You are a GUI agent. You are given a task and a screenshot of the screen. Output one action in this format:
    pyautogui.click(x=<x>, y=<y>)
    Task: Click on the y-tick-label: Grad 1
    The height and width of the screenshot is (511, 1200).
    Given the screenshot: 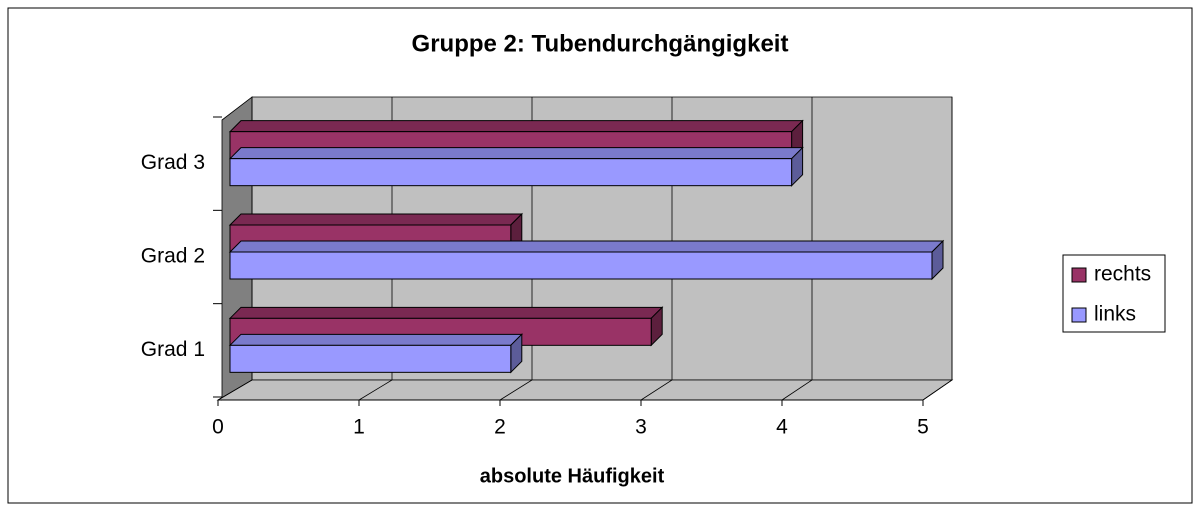 What is the action you would take?
    pyautogui.click(x=173, y=349)
    